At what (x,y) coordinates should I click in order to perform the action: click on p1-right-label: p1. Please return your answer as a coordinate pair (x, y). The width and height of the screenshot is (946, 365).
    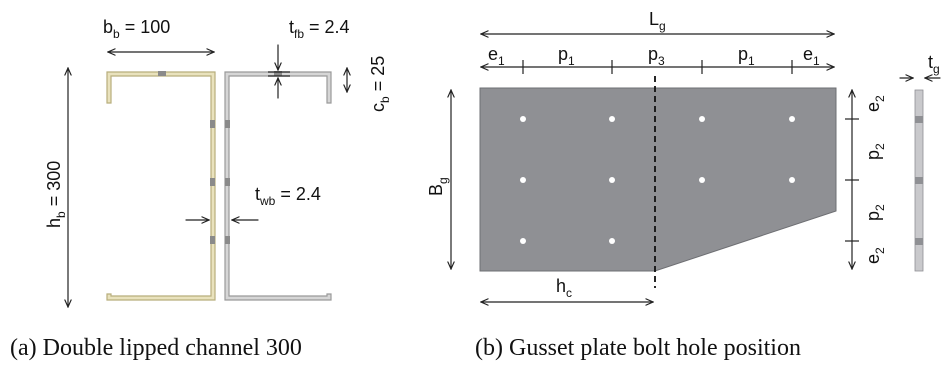
    Looking at the image, I should click on (746, 56).